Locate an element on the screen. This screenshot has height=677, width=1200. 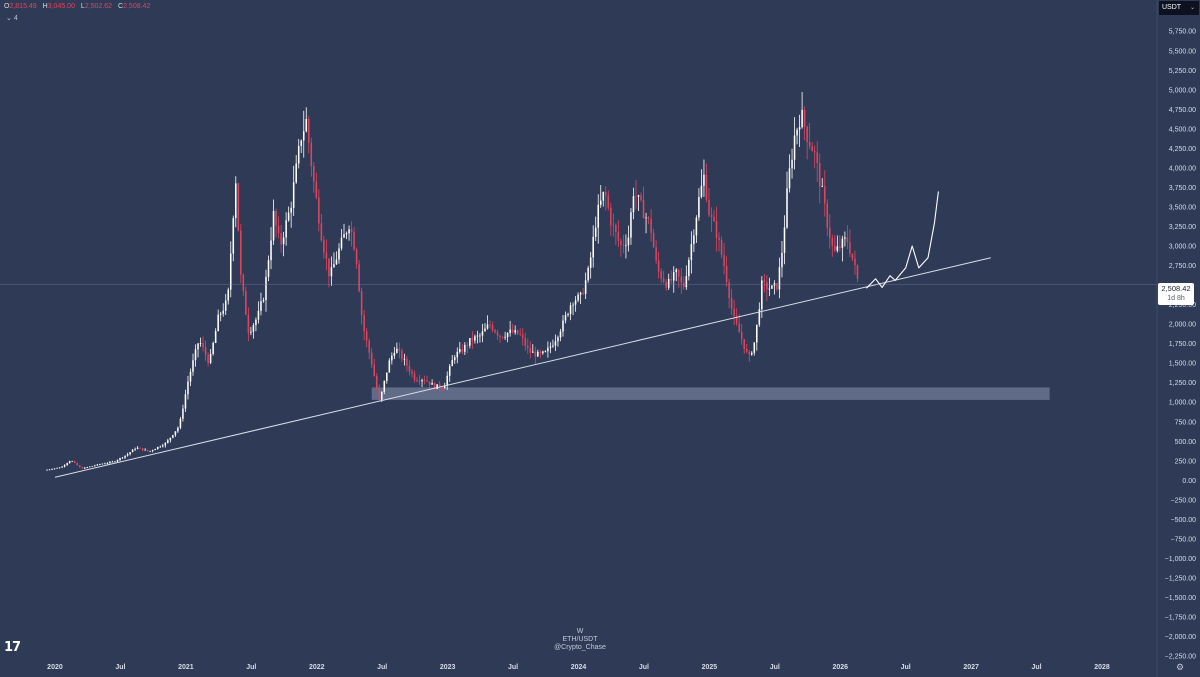
y-tick-label-8: 4,000.00 is located at coordinates (1182, 168).